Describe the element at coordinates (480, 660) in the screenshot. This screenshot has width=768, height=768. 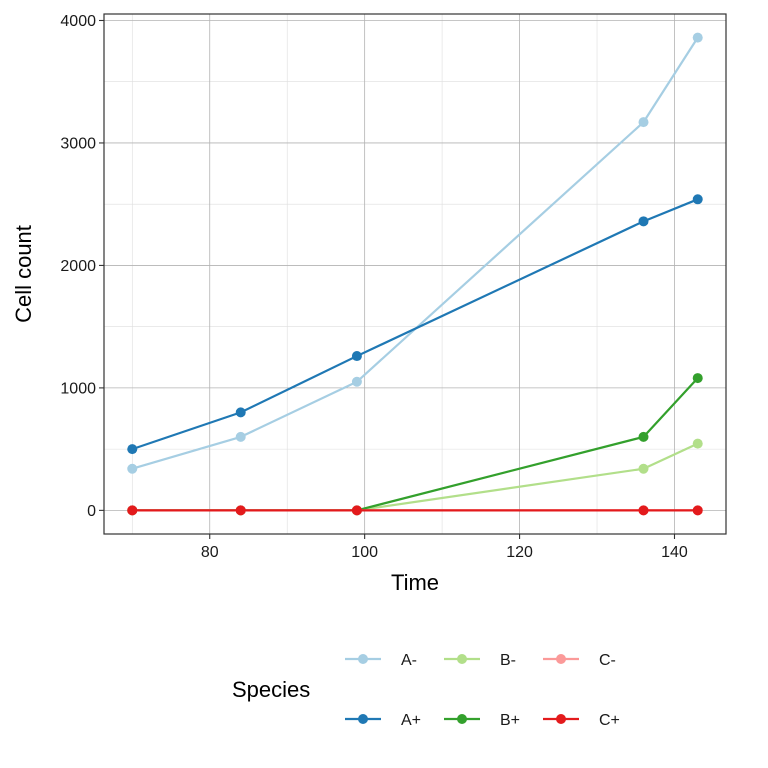
I see `legend-item: B-` at that location.